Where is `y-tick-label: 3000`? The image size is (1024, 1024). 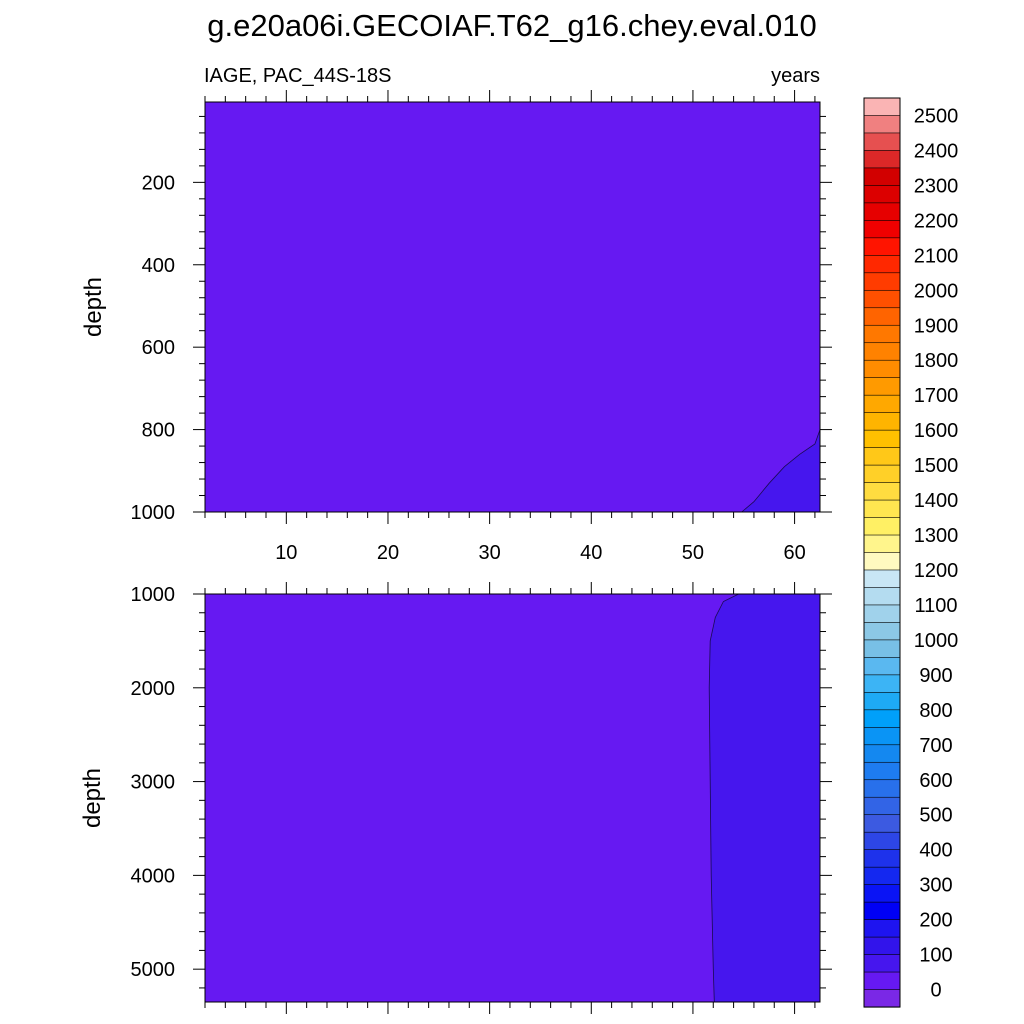
y-tick-label: 3000 is located at coordinates (153, 783).